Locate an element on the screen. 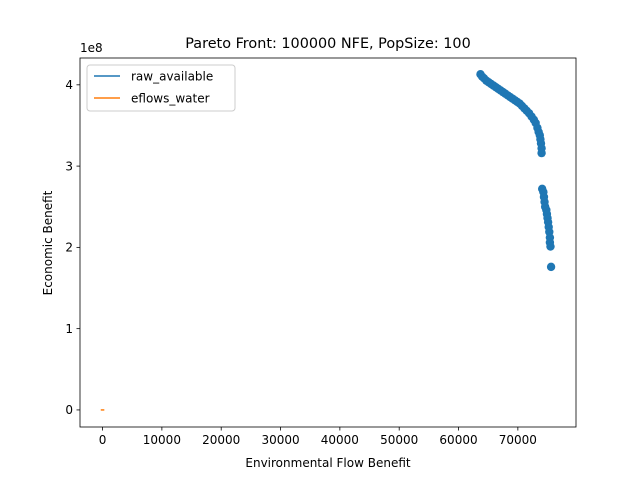 This screenshot has height=480, width=640. x-tick-label-5: 50000 is located at coordinates (399, 440).